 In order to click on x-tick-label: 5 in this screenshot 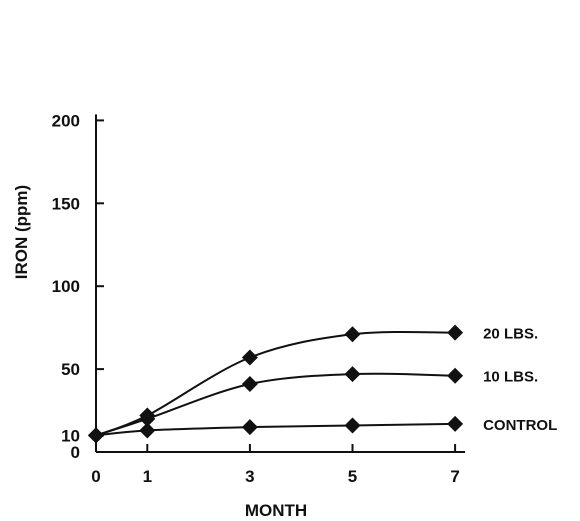, I will do `click(352, 476)`.